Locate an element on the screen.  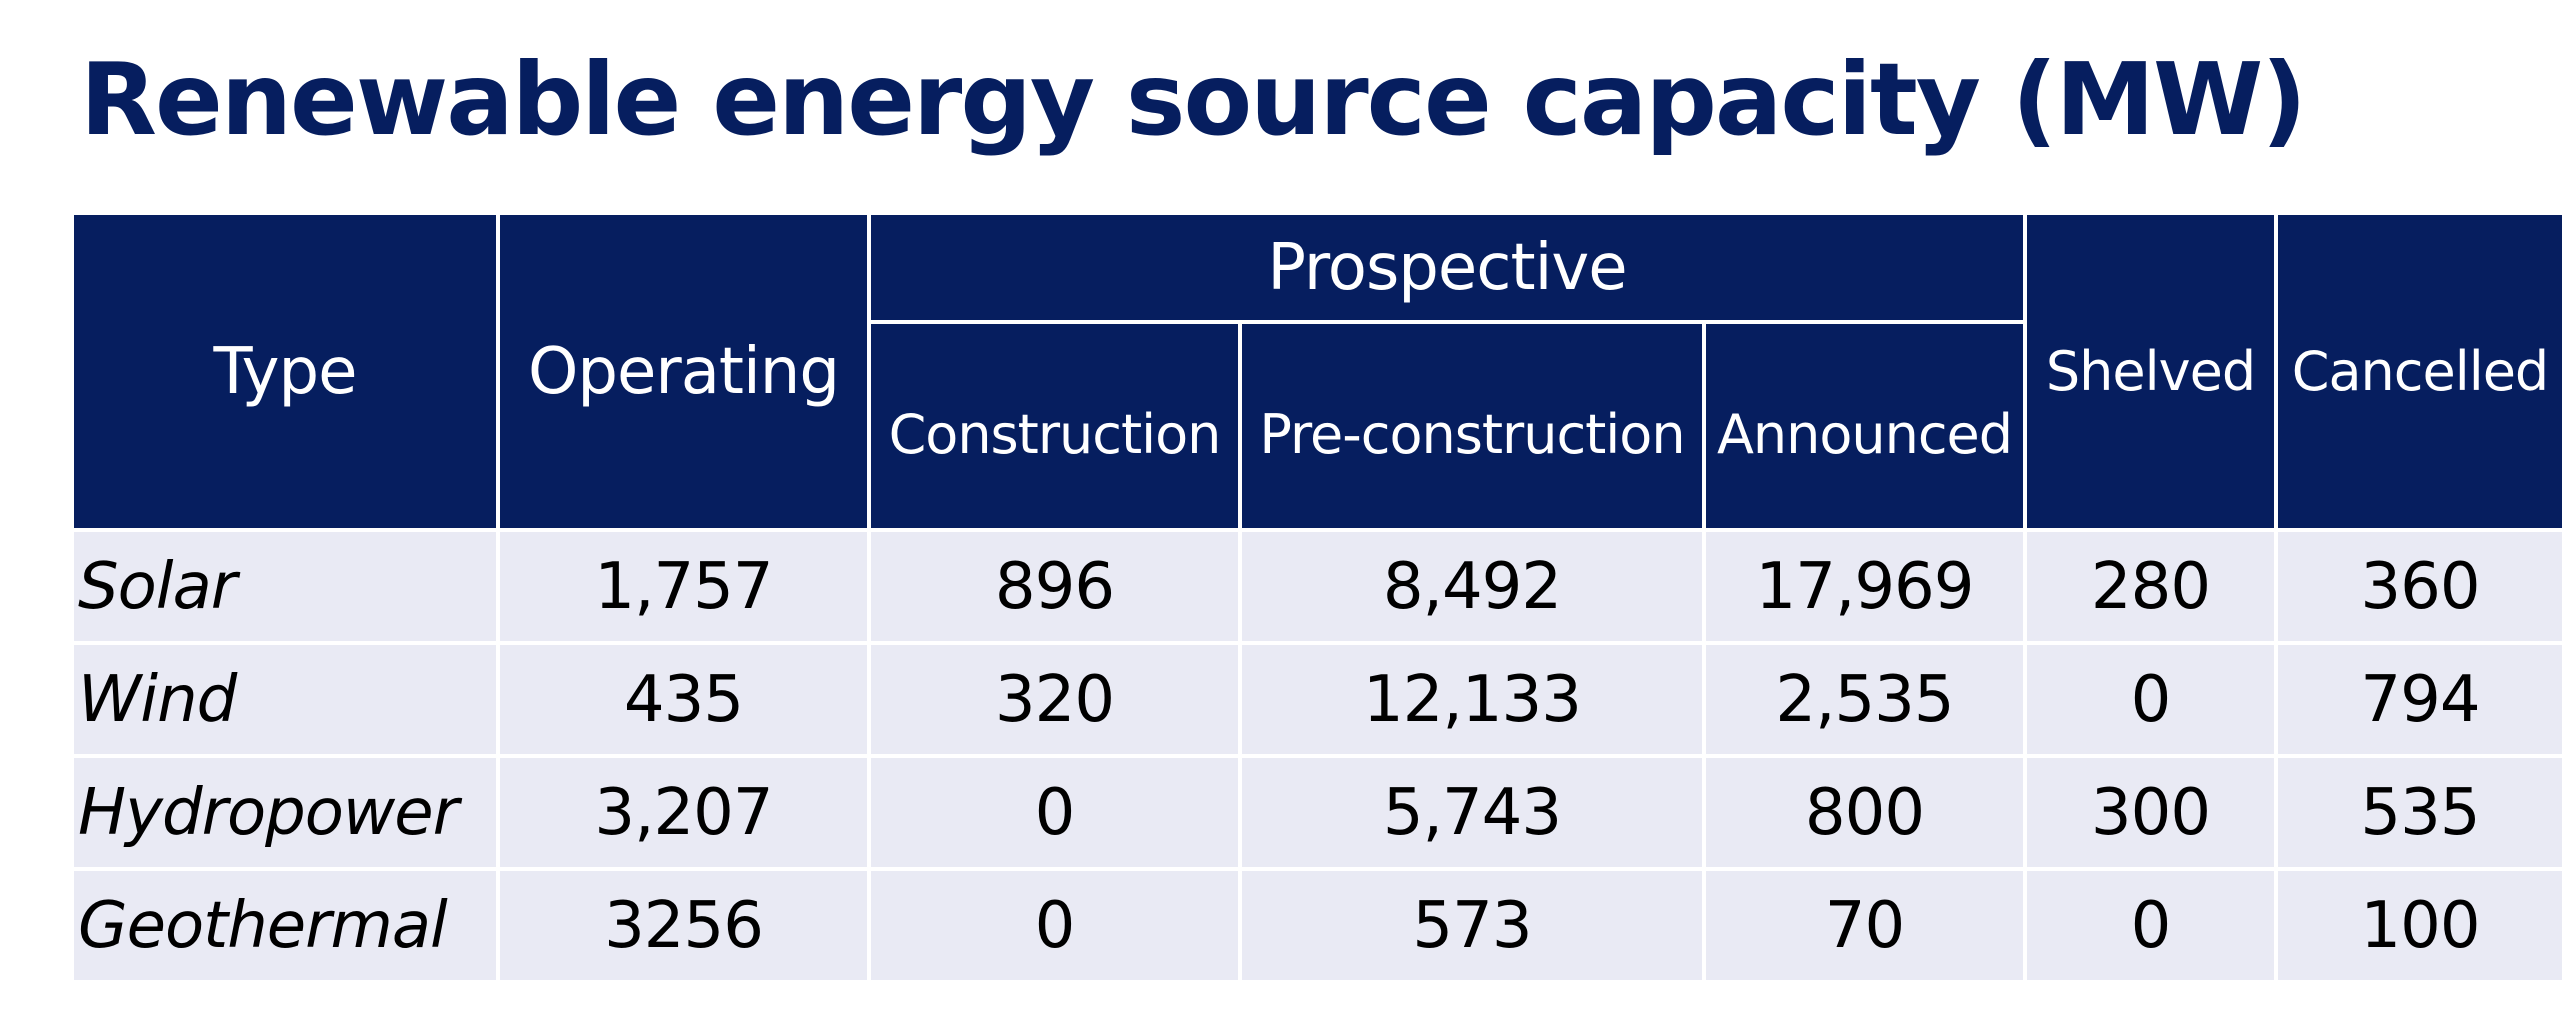
cell-pre-construction: 12,133 is located at coordinates (1472, 699).